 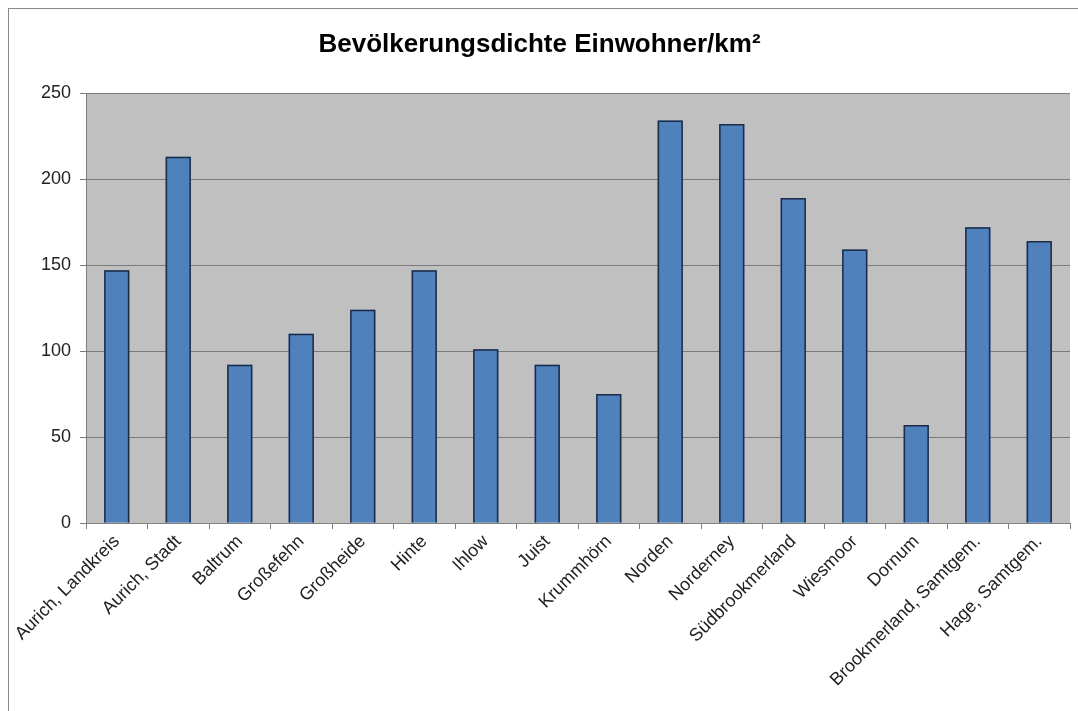 What do you see at coordinates (60, 435) in the screenshot?
I see `y-tick-label: 50` at bounding box center [60, 435].